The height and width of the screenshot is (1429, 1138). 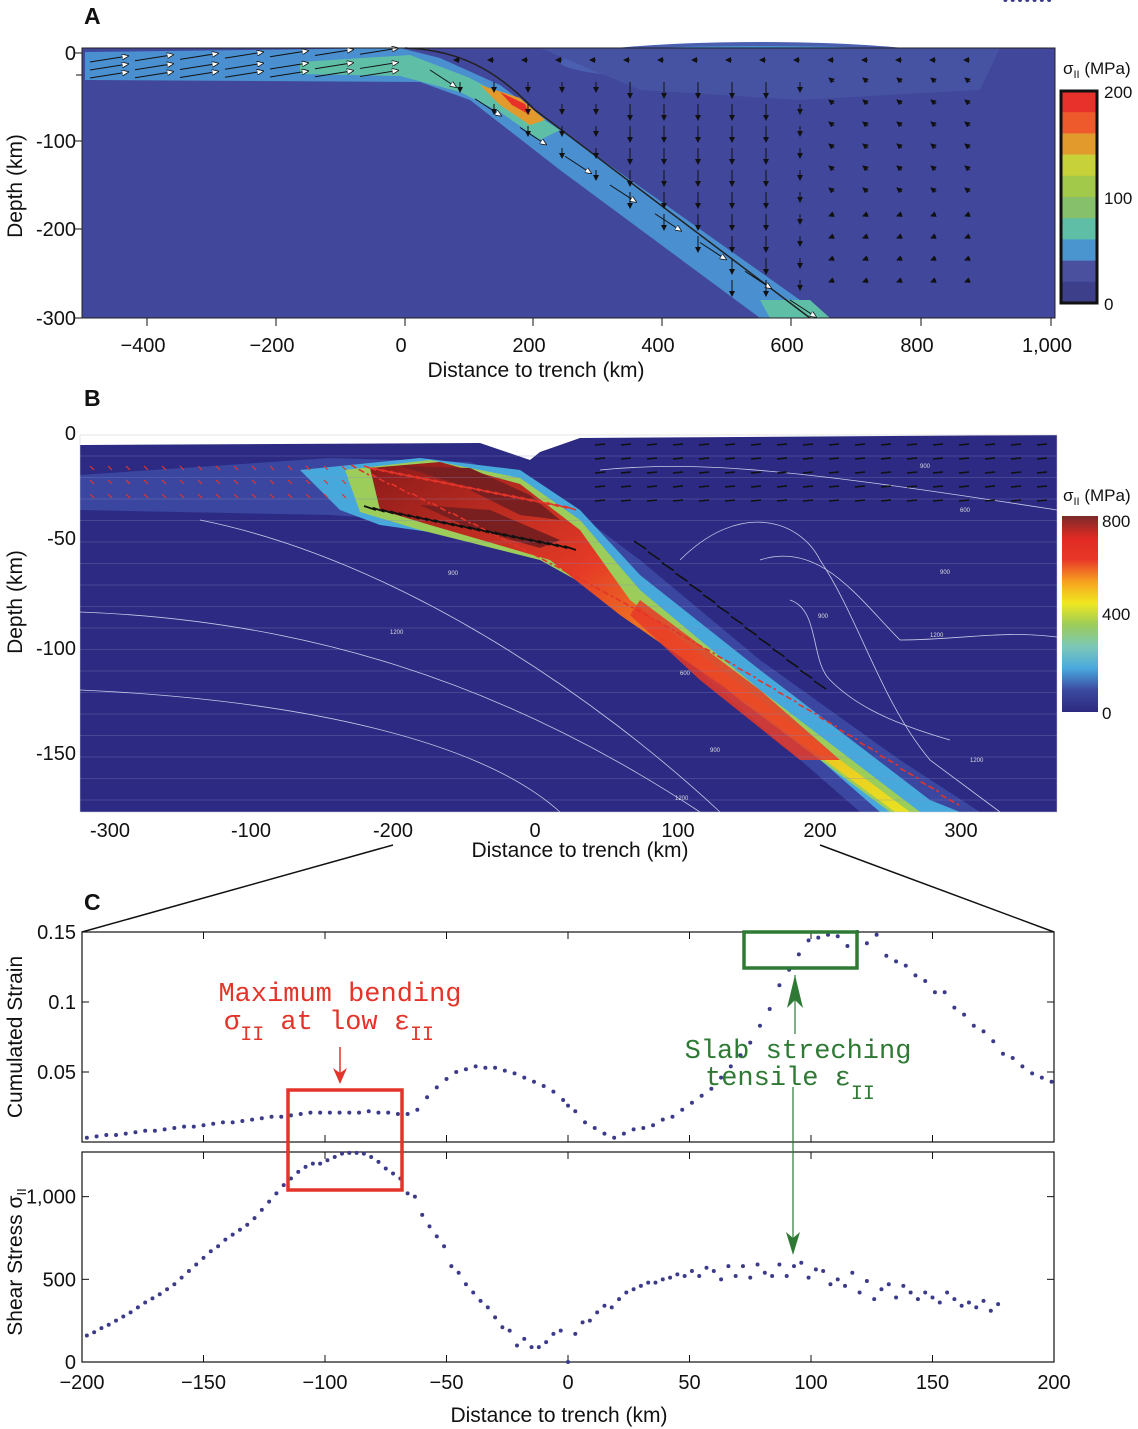 What do you see at coordinates (937, 636) in the screenshot?
I see `contour-label: 1200` at bounding box center [937, 636].